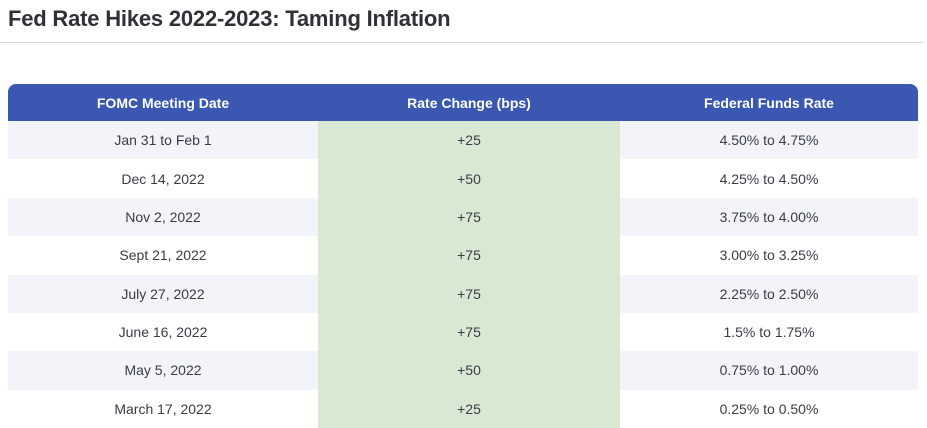 The image size is (927, 428). I want to click on column-header-rate-change: Rate Change (bps), so click(469, 102).